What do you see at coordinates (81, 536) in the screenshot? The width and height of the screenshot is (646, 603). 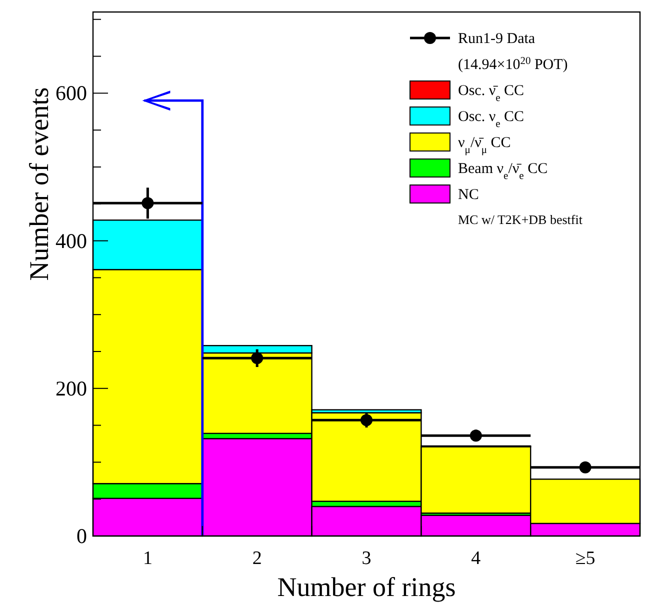 I see `y-tick-label: 0` at bounding box center [81, 536].